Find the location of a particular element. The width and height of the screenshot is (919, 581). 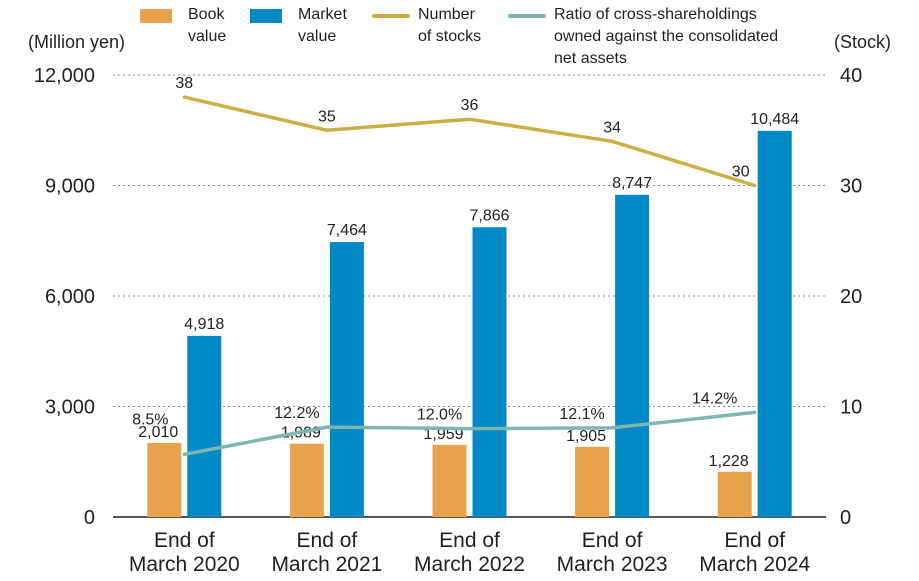

book-value-data-label: 1,905 is located at coordinates (586, 436).